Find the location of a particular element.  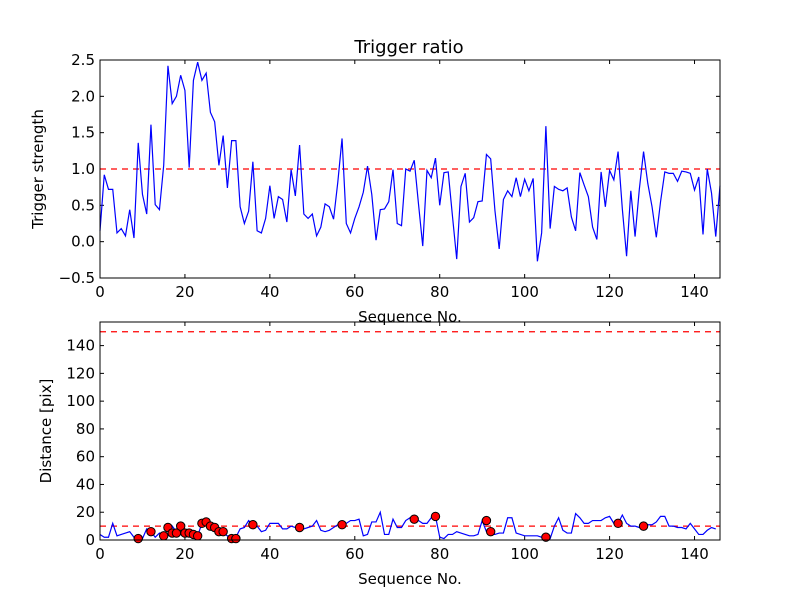

y-tick-label: 2.0 is located at coordinates (83, 96).